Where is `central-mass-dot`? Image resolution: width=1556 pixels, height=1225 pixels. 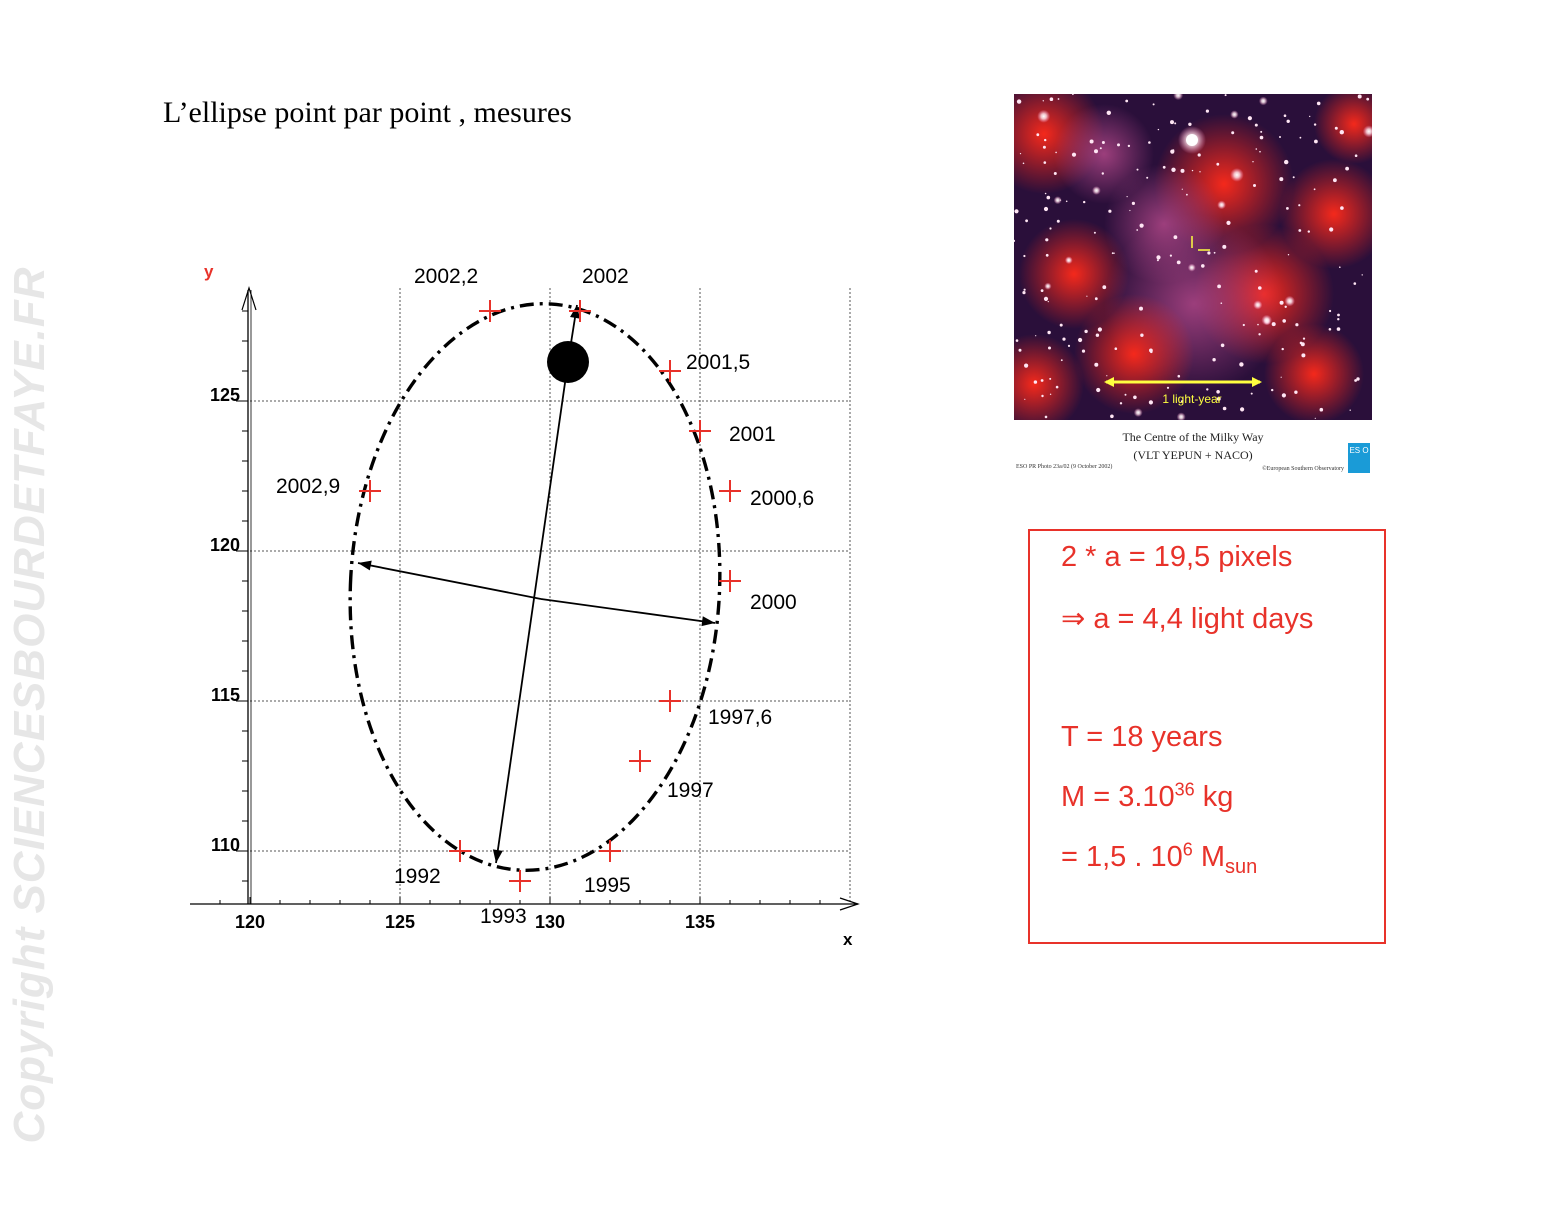
central-mass-dot is located at coordinates (568, 362).